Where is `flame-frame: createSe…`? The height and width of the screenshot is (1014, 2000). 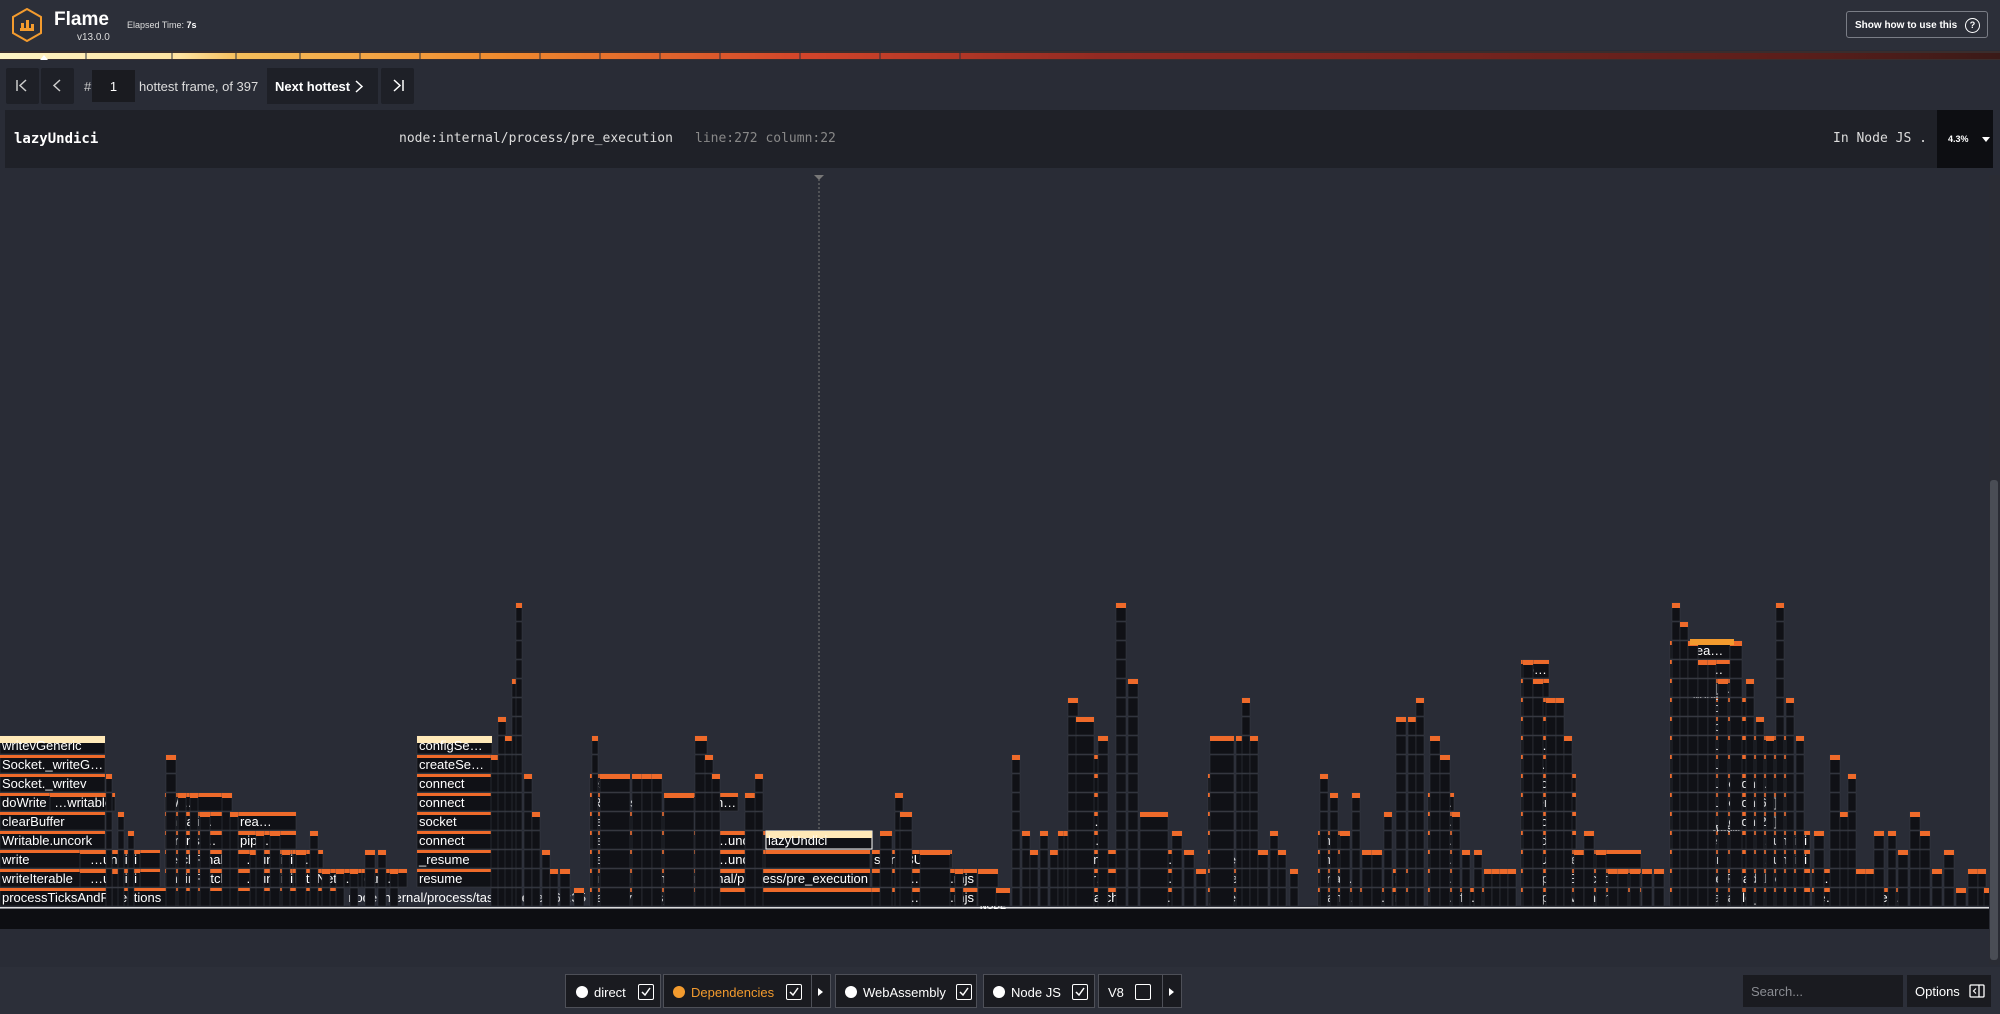 flame-frame: createSe… is located at coordinates (454, 764).